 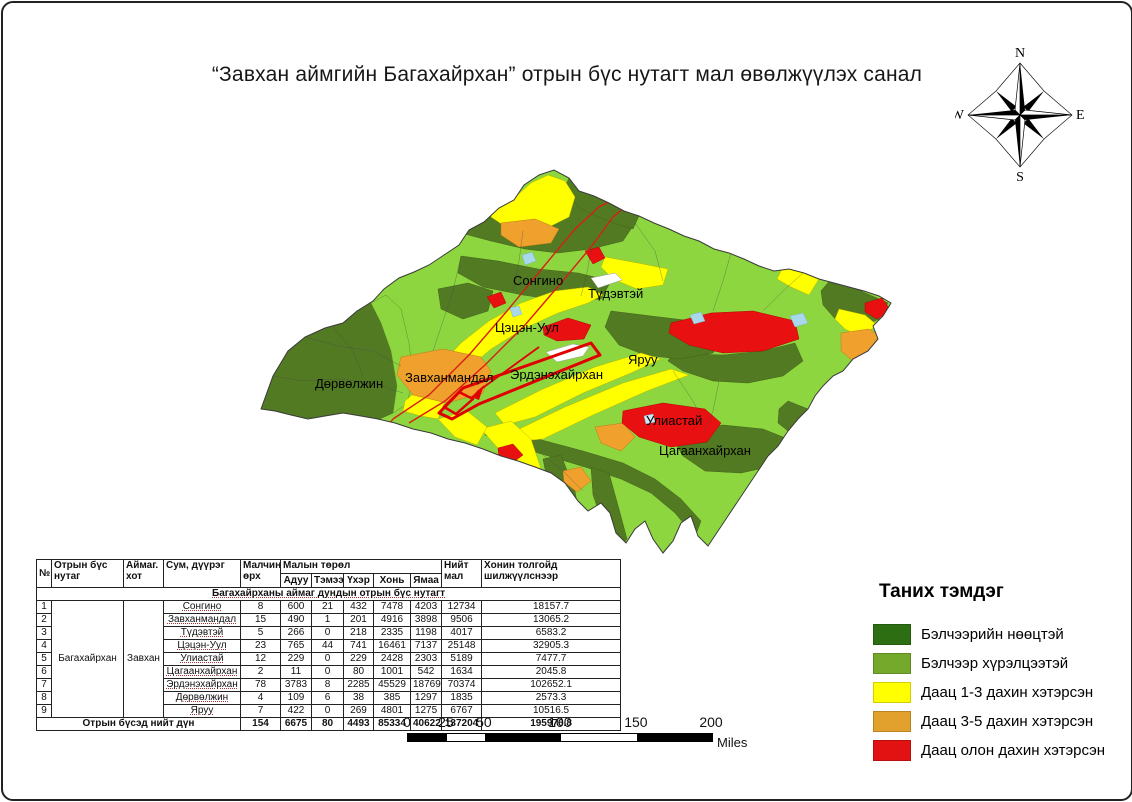 I want to click on sum-name-cell: Яруу, so click(x=202, y=711).